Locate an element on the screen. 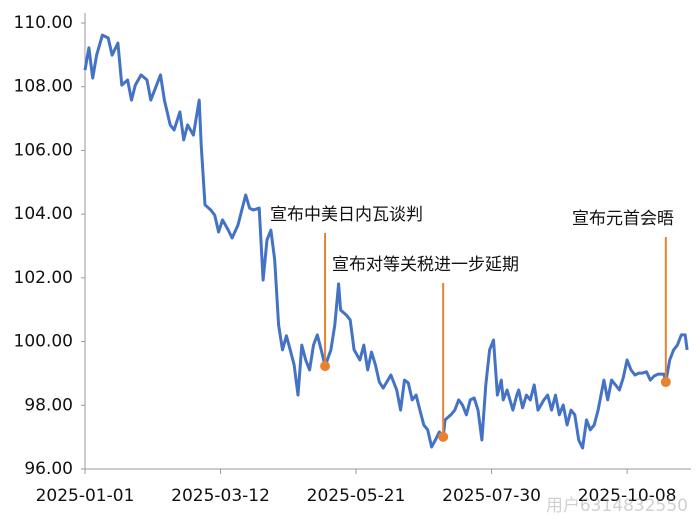  x-tick-label: 2025-03-12 is located at coordinates (220, 496).